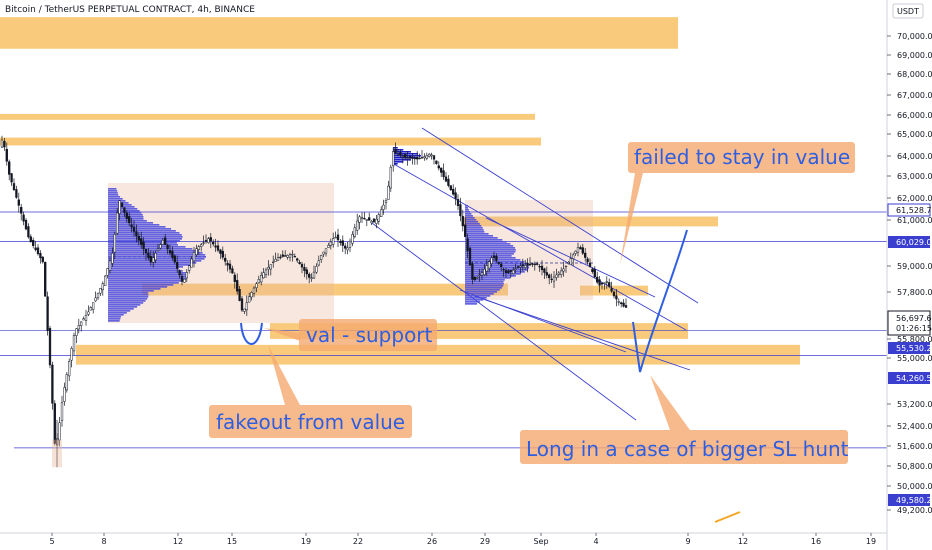  I want to click on x-tick-label: 16, so click(816, 541).